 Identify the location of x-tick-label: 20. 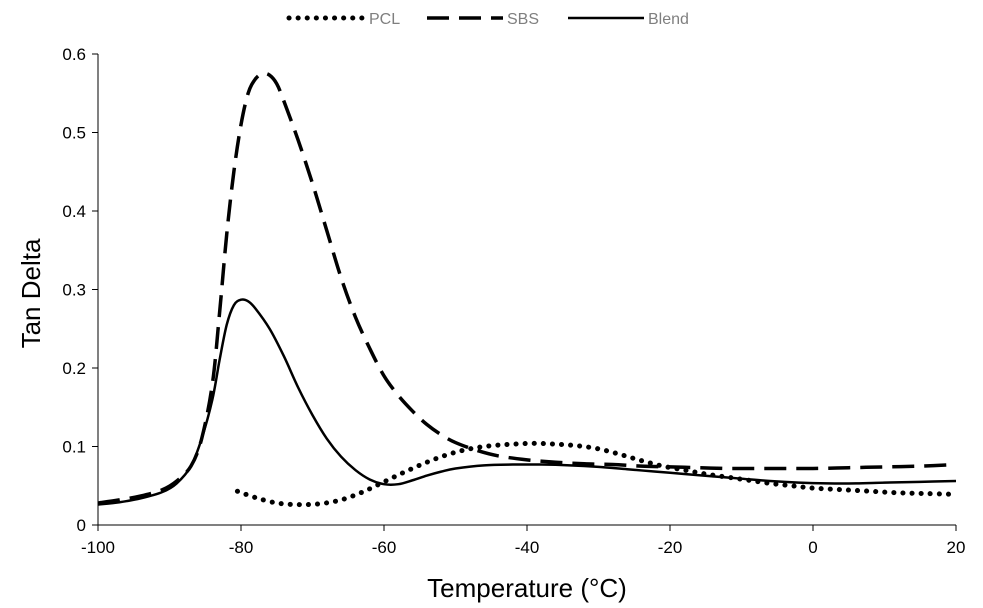
(956, 547).